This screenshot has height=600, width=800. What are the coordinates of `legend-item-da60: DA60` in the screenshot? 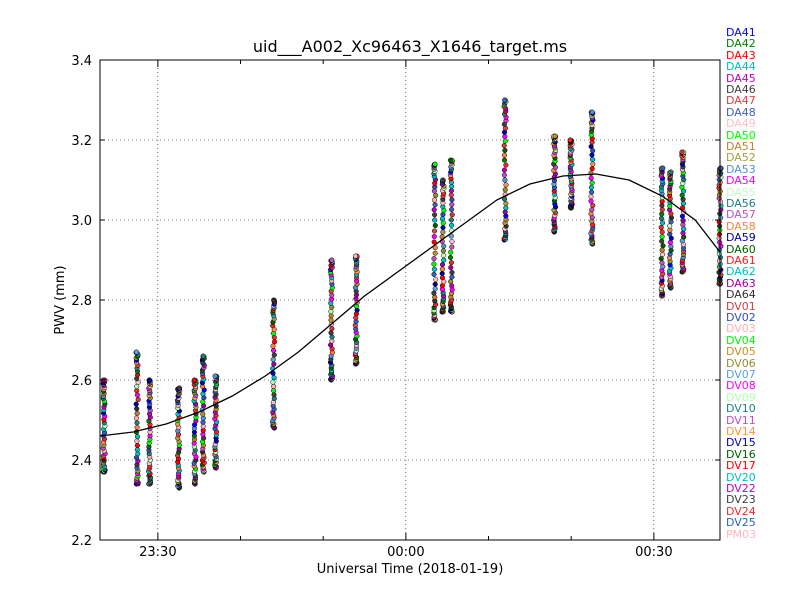 It's located at (741, 249).